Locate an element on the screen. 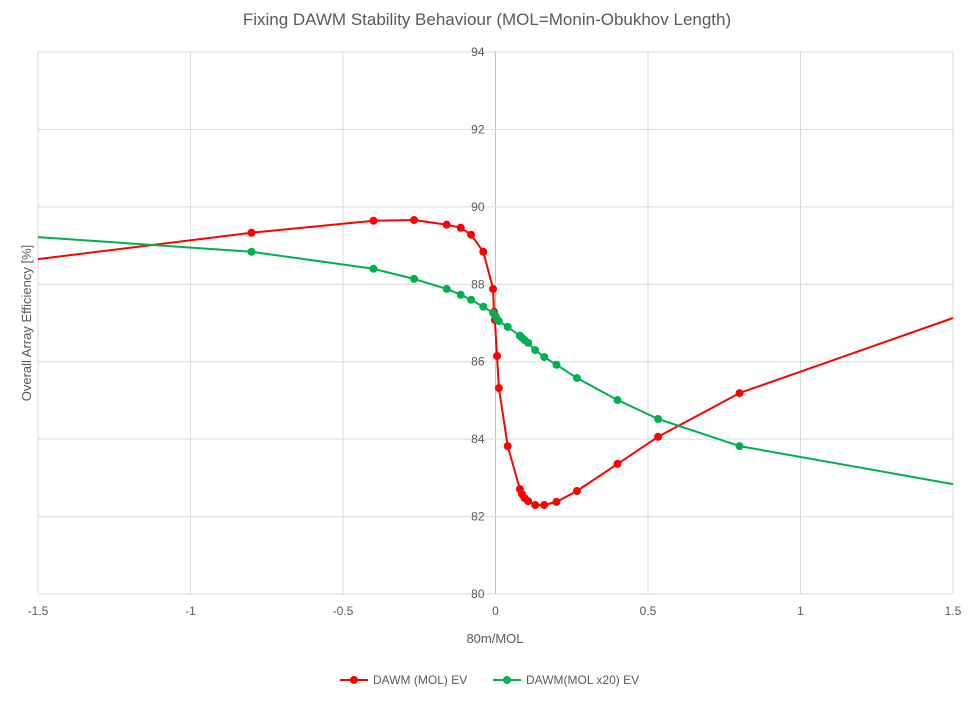 The height and width of the screenshot is (701, 975). y-tick-labels: 80 82 84 86 88 90 92 94 is located at coordinates (478, 323).